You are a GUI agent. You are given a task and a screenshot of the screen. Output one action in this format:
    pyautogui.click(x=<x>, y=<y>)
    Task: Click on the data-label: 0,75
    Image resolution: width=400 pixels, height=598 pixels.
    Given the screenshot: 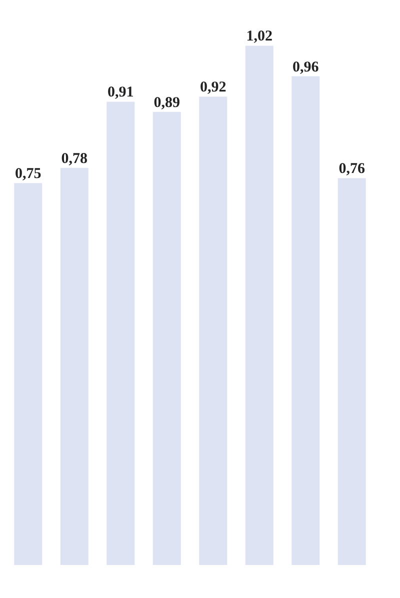 What is the action you would take?
    pyautogui.click(x=28, y=174)
    